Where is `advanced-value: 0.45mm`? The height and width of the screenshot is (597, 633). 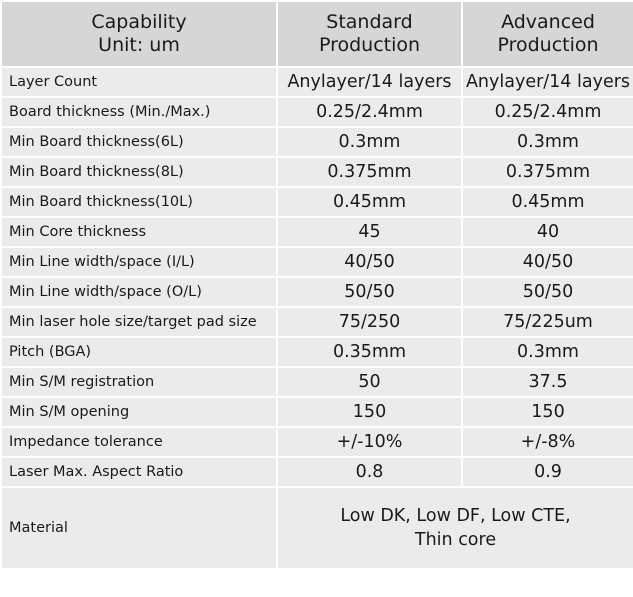
advanced-value: 0.45mm is located at coordinates (547, 202).